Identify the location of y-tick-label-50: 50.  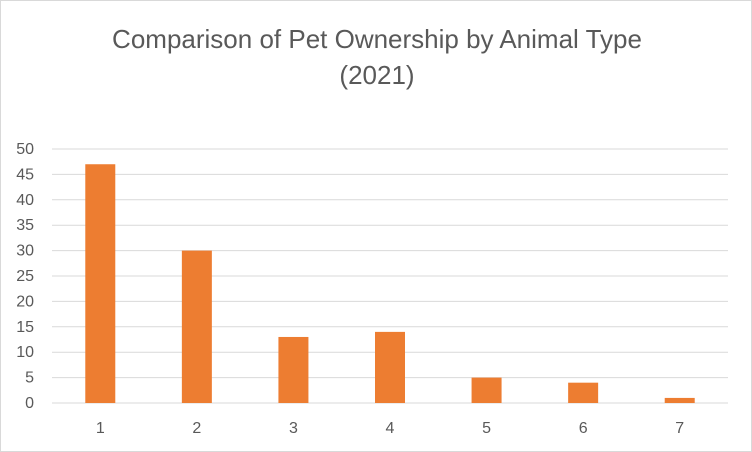
(25, 149).